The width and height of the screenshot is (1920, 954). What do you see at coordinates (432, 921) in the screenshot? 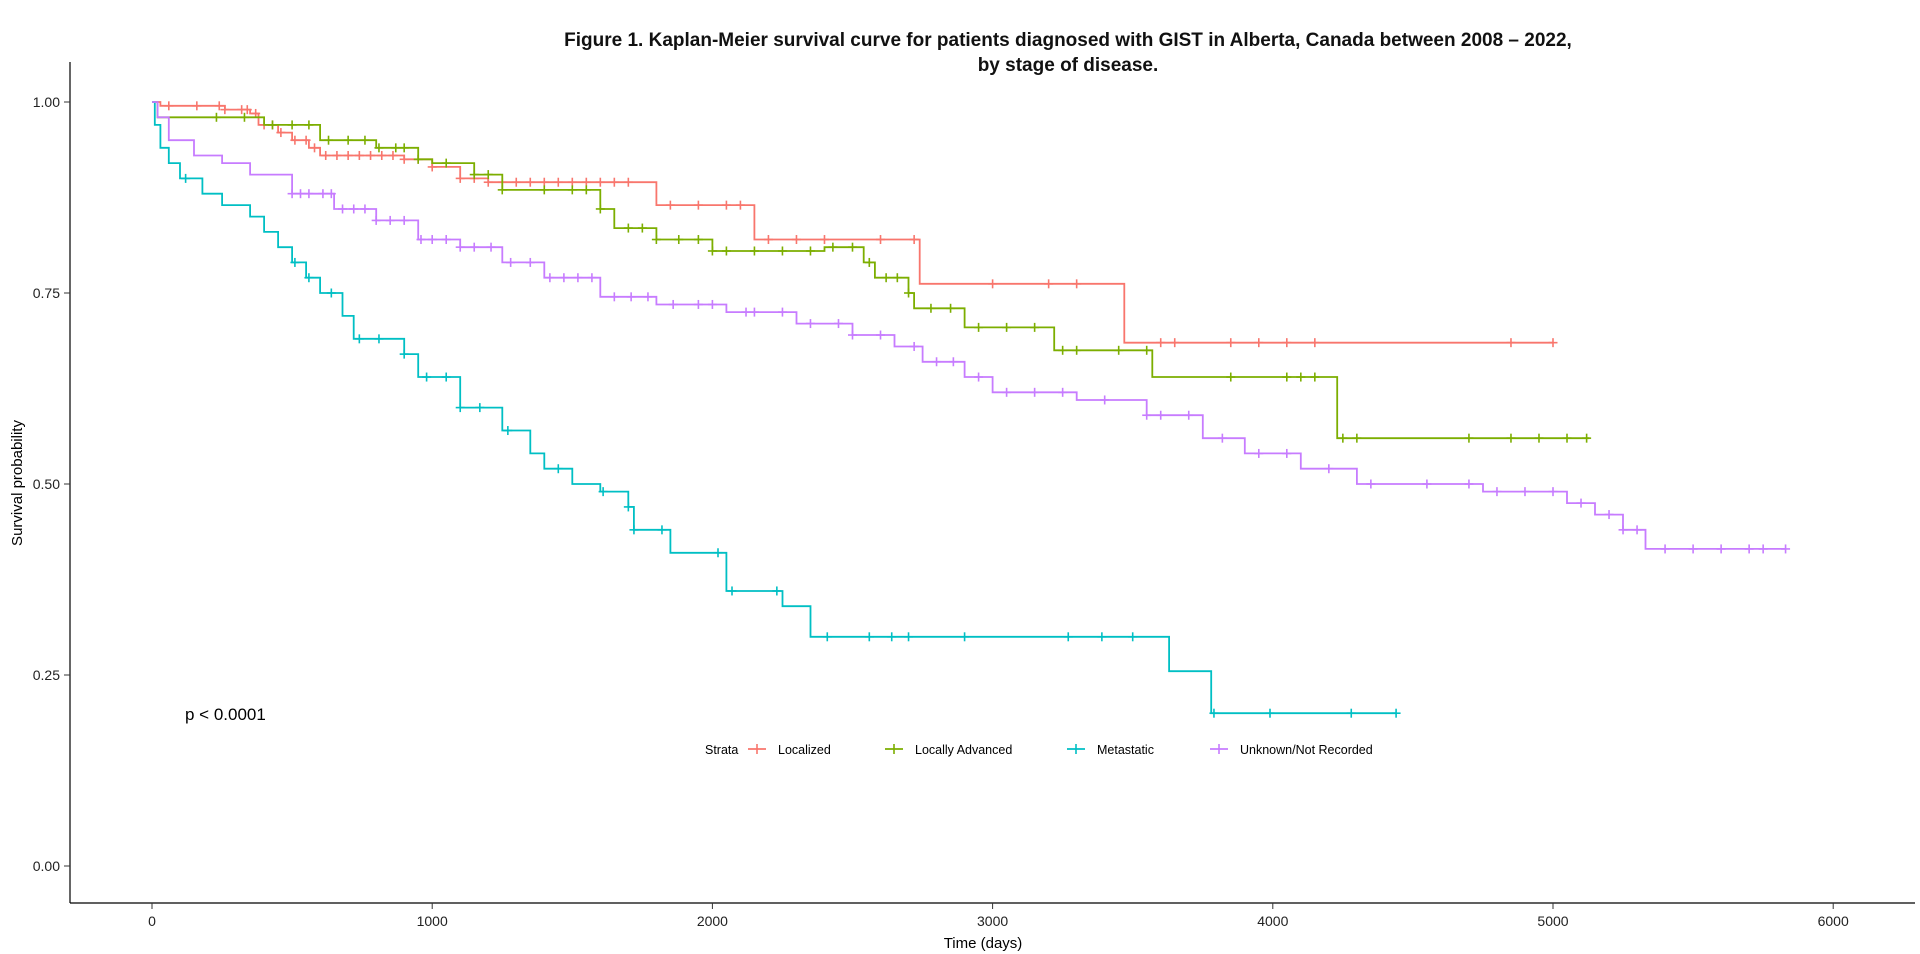
I see `x-tick-label-1000: 1000` at bounding box center [432, 921].